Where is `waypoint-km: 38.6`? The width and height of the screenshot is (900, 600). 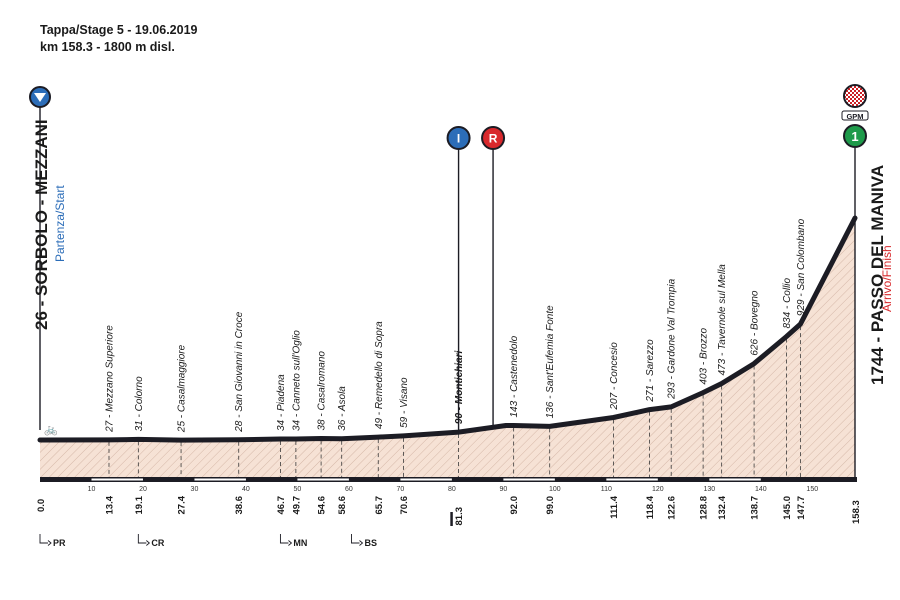
waypoint-km: 38.6 is located at coordinates (239, 505).